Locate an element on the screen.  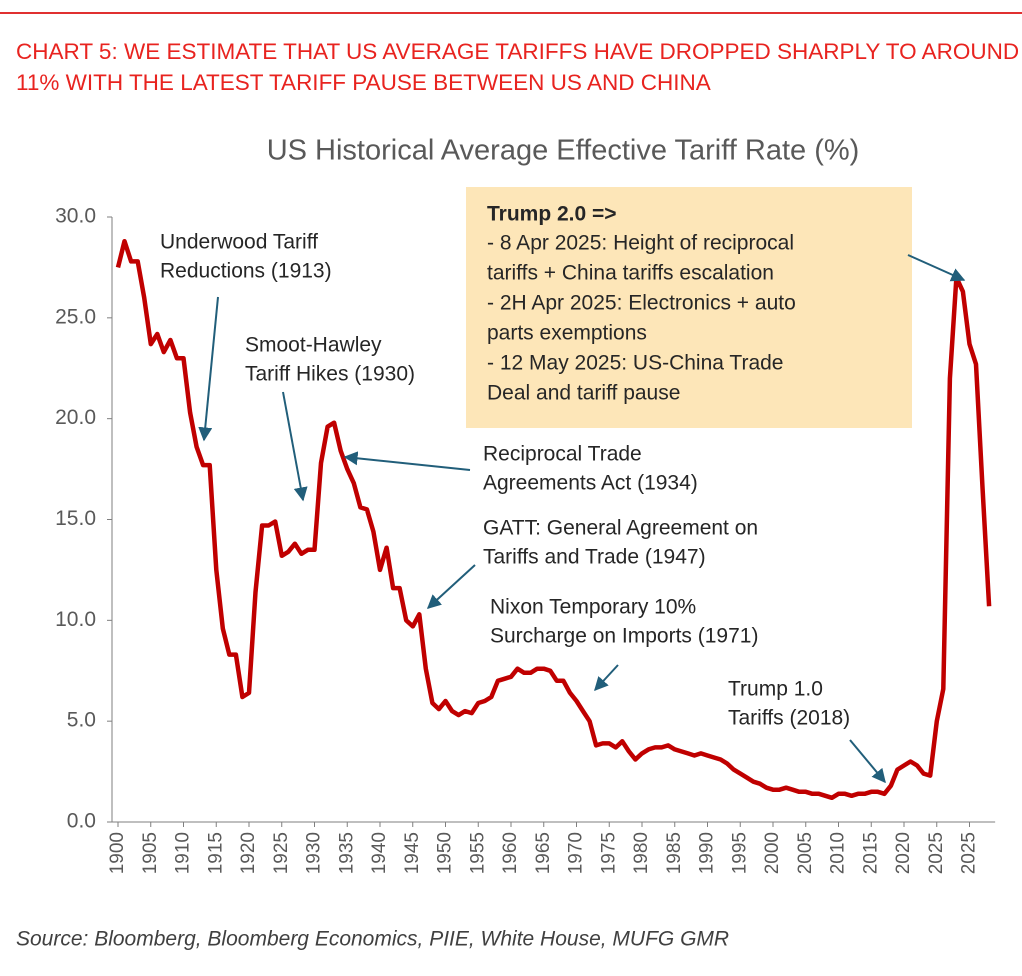
y-tick-label: 5.0 is located at coordinates (81, 720).